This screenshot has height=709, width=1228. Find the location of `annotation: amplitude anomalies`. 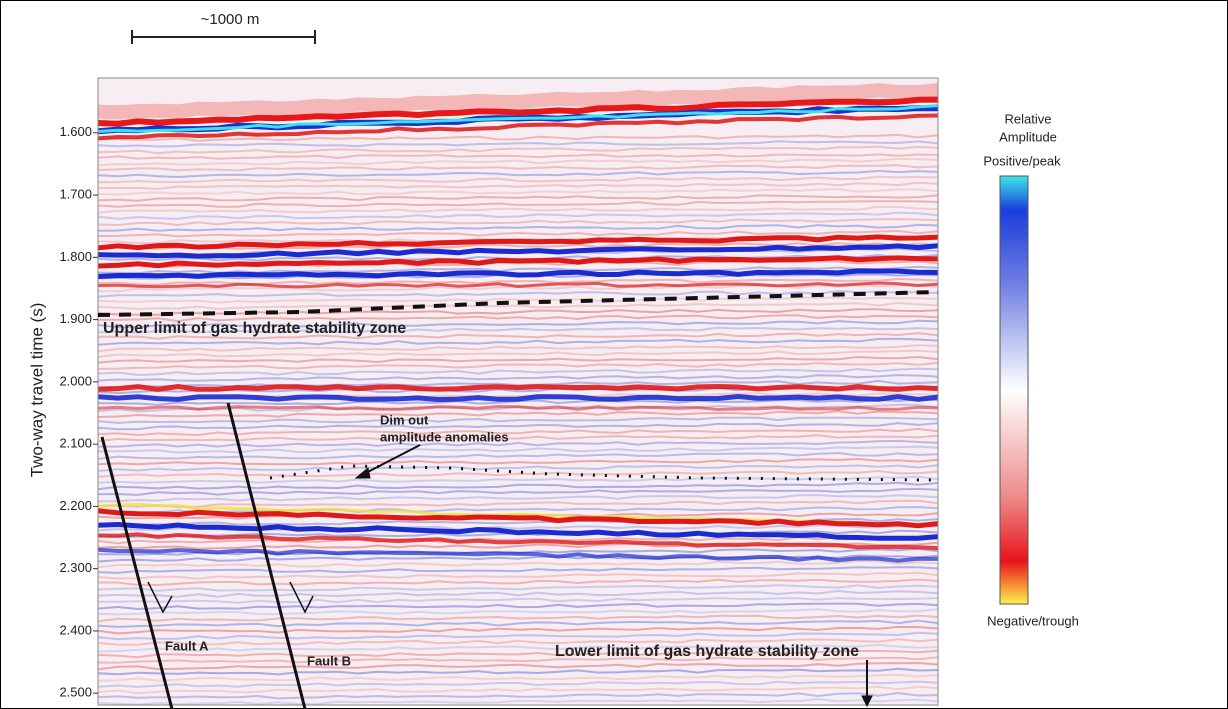

annotation: amplitude anomalies is located at coordinates (444, 436).